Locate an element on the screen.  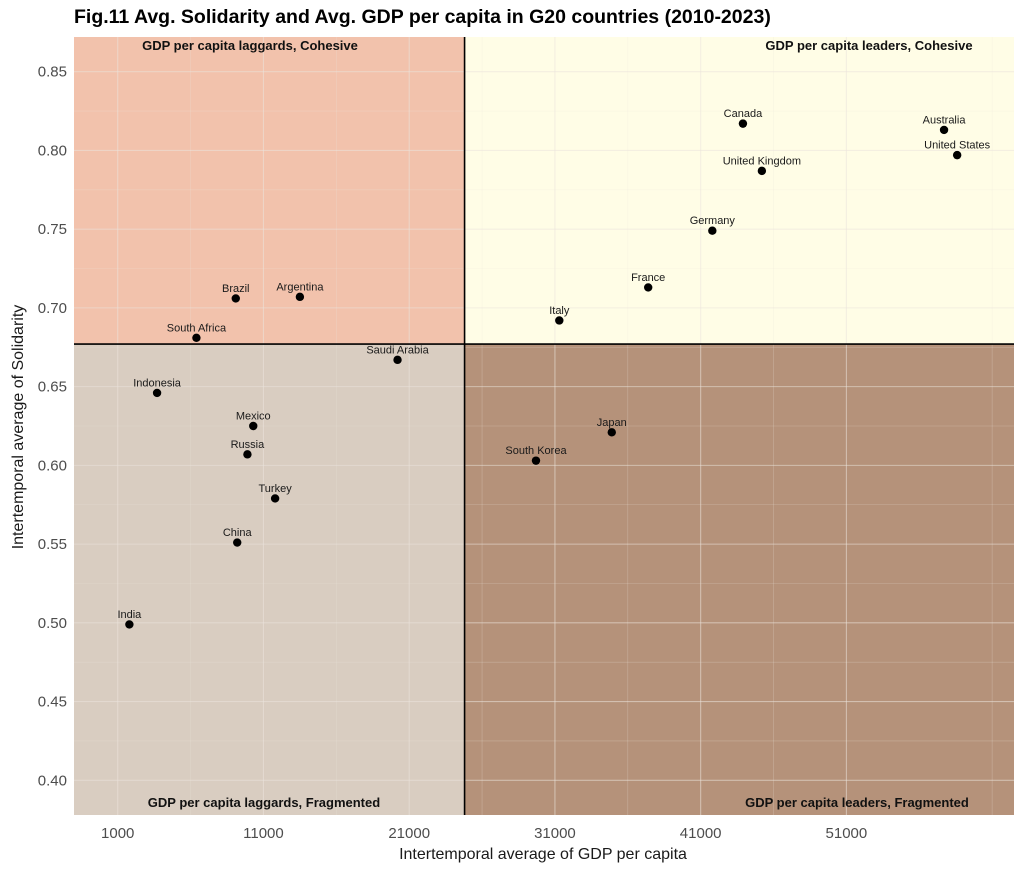
point-label: Turkey is located at coordinates (276, 489).